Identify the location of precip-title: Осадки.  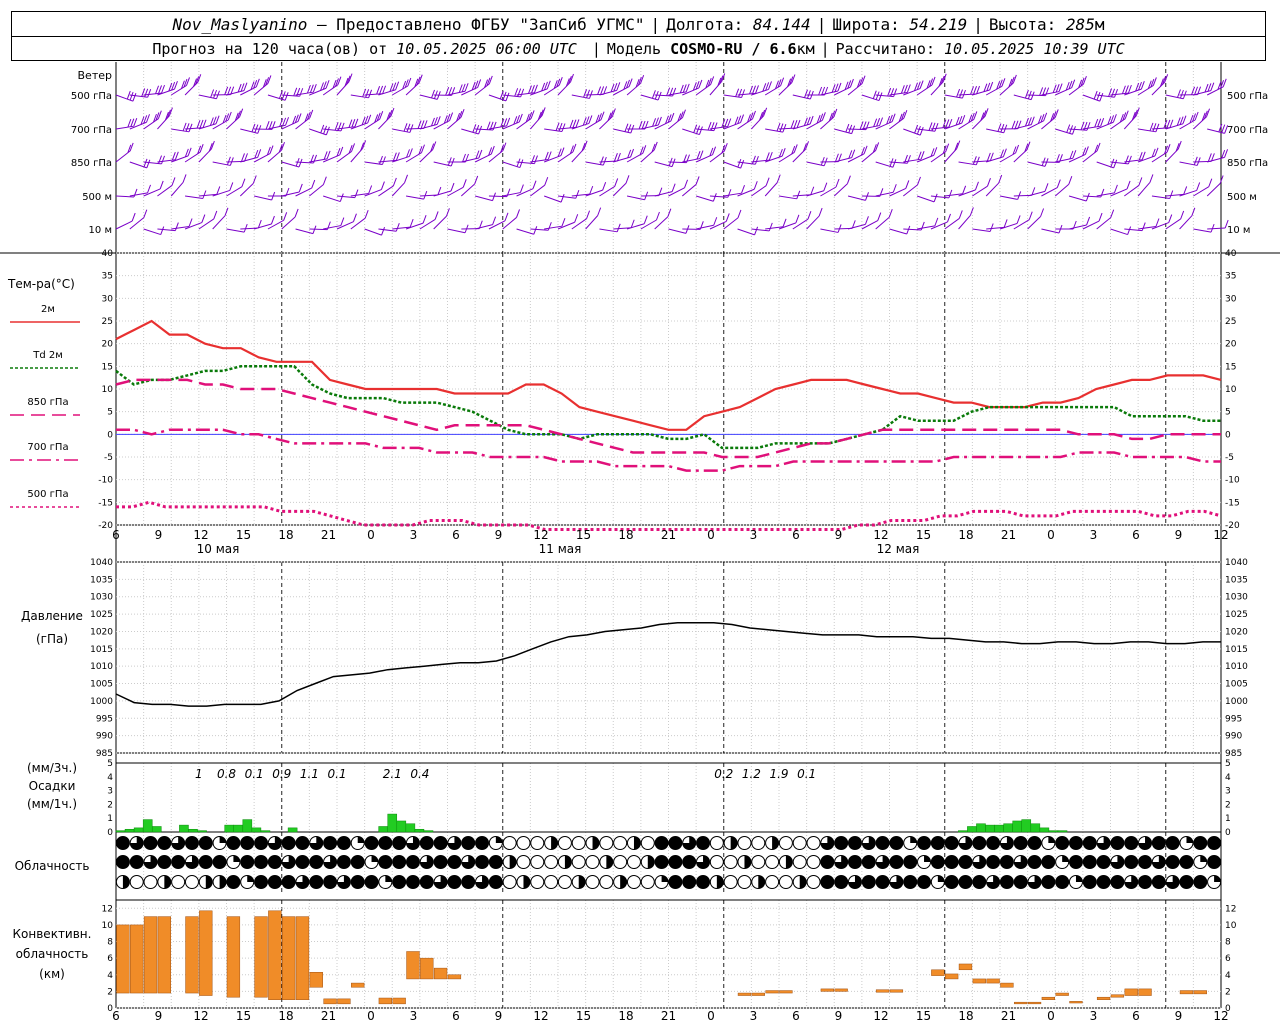
(52, 786).